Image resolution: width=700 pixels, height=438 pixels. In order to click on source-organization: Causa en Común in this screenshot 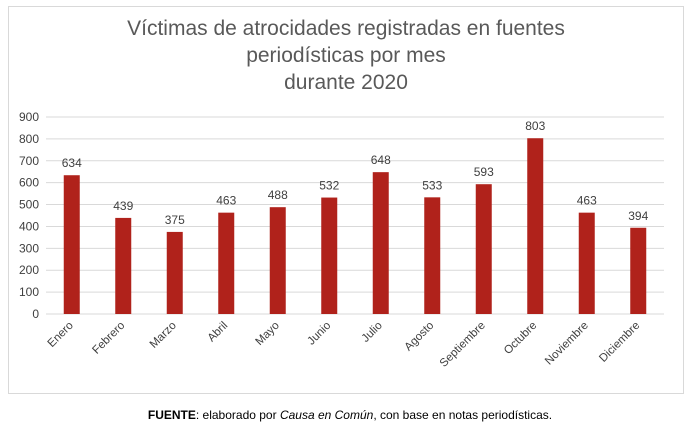, I will do `click(326, 415)`.